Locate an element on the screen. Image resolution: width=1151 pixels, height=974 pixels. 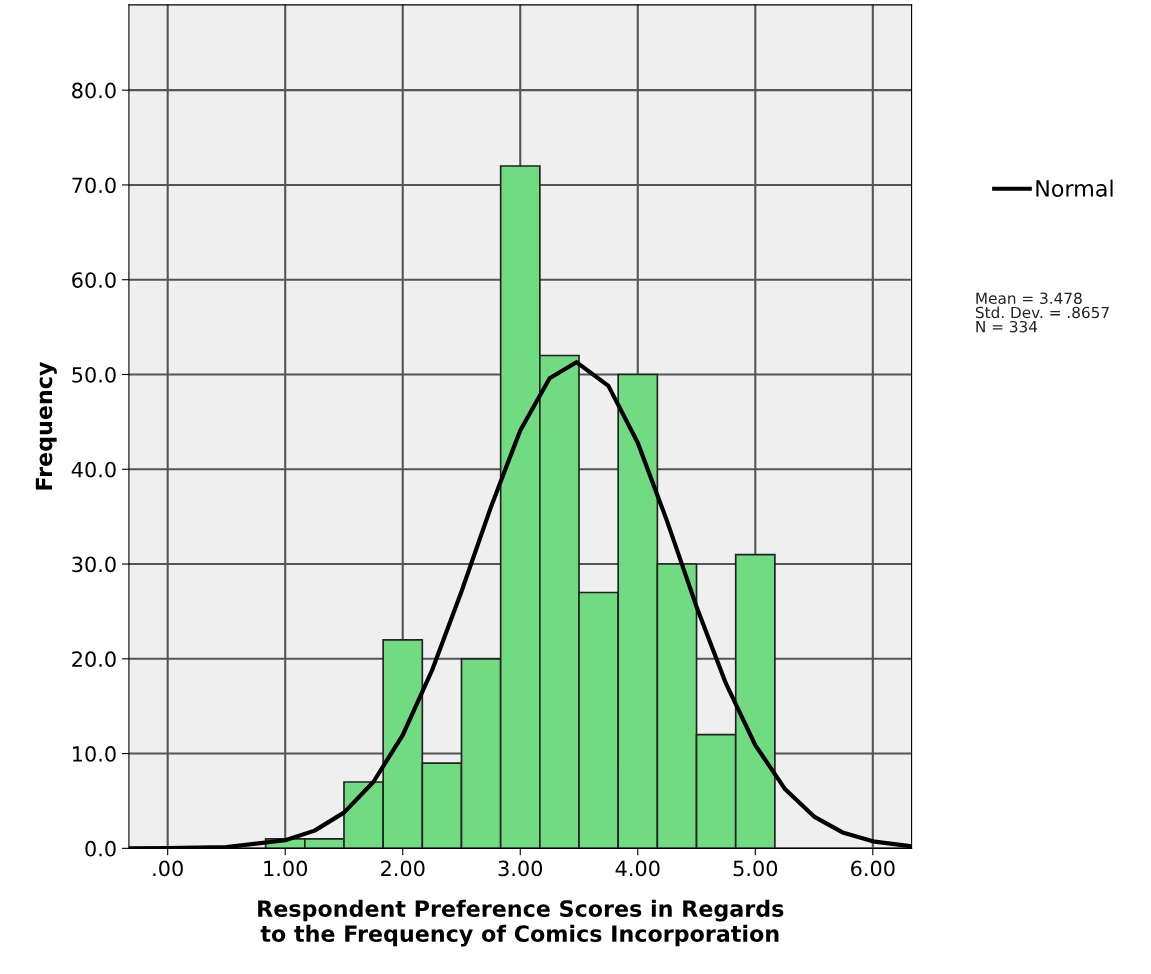
y-tick-label: 60.0 is located at coordinates (94, 280).